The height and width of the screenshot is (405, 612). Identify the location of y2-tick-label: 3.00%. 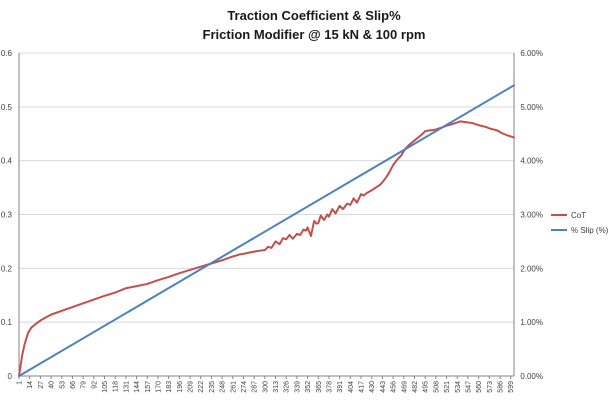
(531, 215).